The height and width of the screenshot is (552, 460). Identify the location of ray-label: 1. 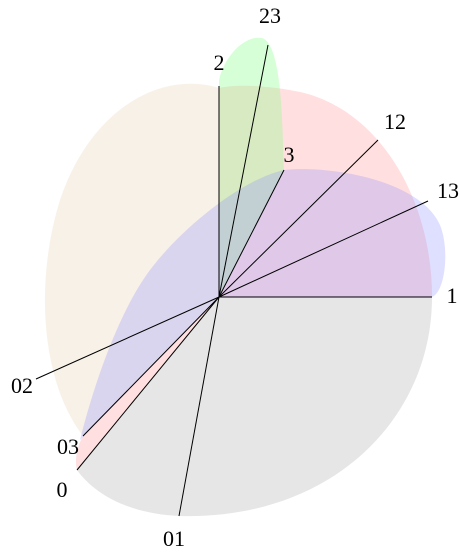
(452, 295).